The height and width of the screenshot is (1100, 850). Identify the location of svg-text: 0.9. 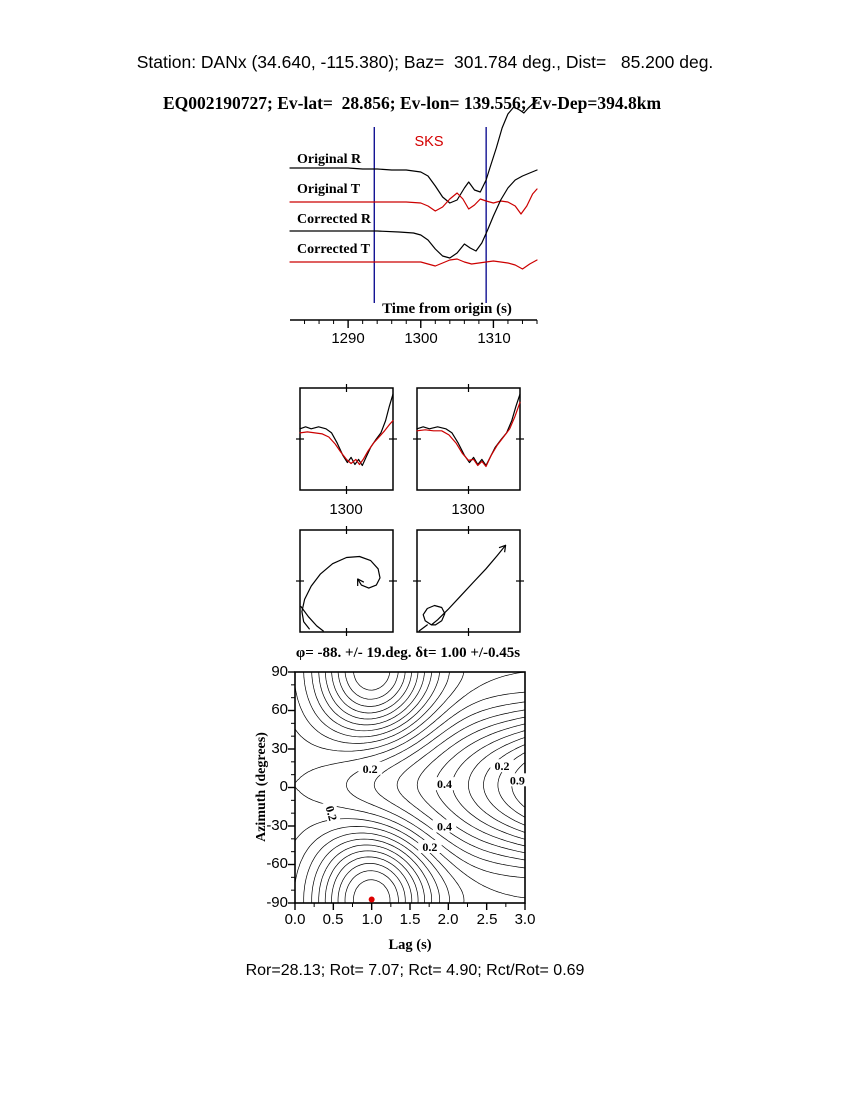
(517, 780).